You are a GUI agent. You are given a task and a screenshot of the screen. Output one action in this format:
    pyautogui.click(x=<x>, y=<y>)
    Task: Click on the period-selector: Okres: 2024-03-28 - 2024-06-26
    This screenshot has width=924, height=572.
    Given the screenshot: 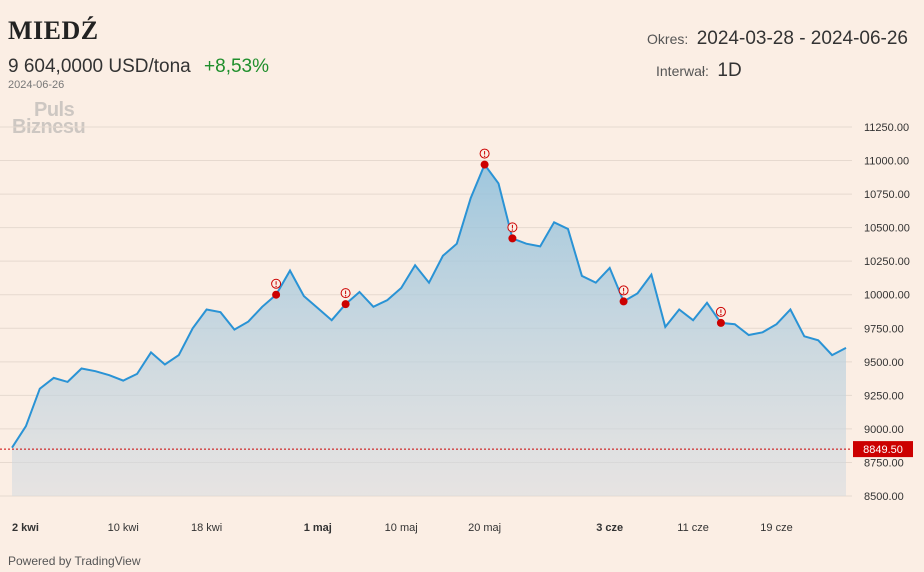 What is the action you would take?
    pyautogui.click(x=777, y=39)
    